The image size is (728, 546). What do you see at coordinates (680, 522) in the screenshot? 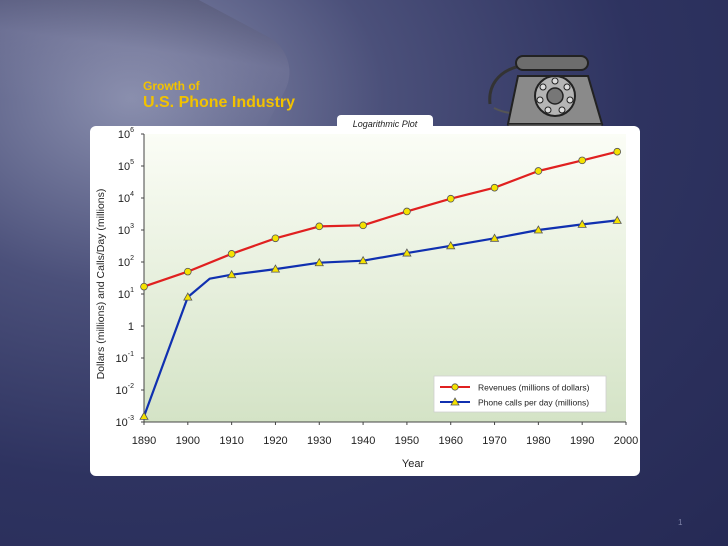
I see `slide-number: 1` at bounding box center [680, 522].